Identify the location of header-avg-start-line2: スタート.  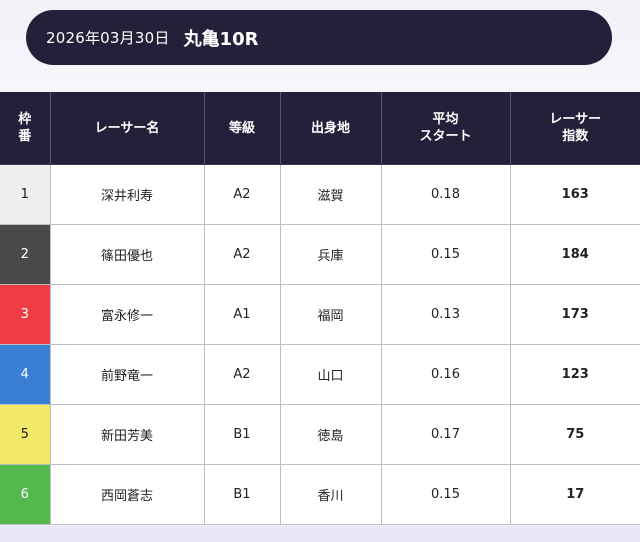
(445, 136).